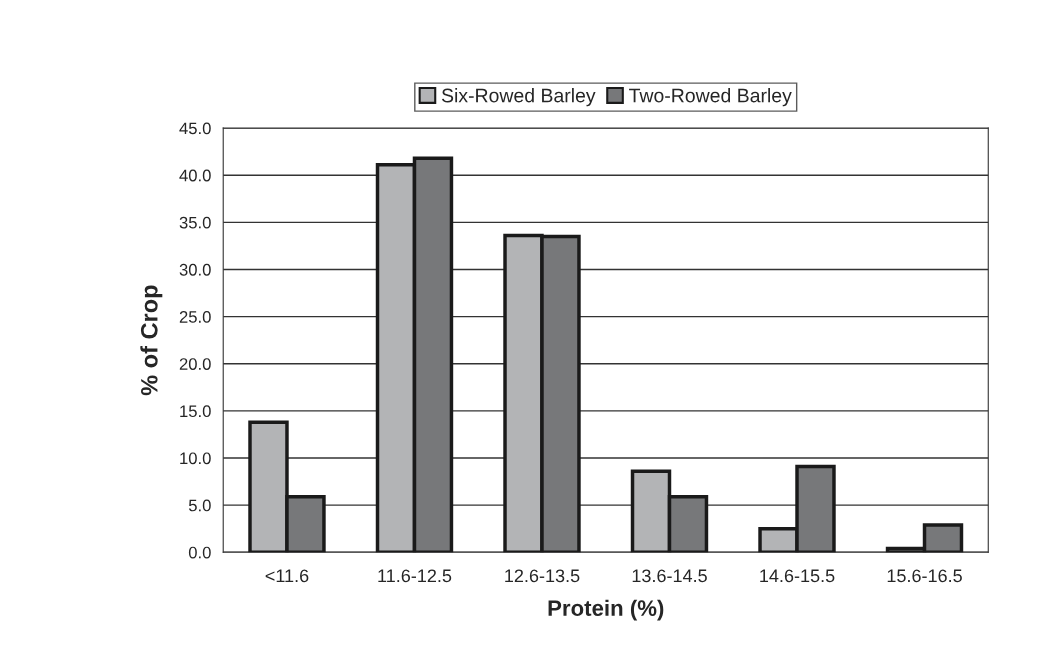  What do you see at coordinates (195, 317) in the screenshot?
I see `y-tick-label: 25.0` at bounding box center [195, 317].